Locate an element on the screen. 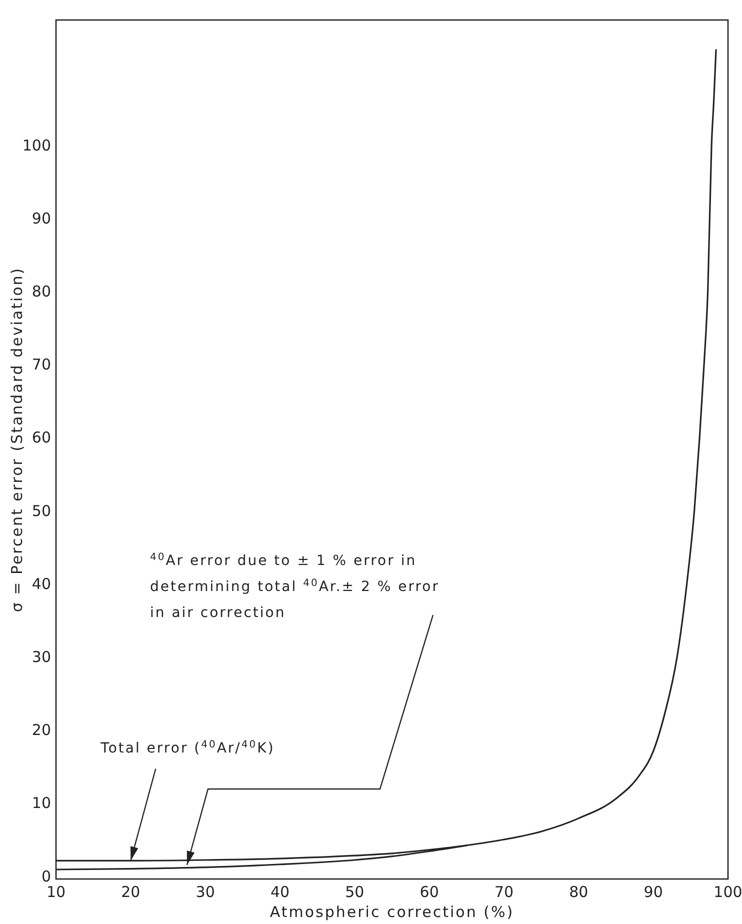  y-tick-label: 0 is located at coordinates (46, 876).